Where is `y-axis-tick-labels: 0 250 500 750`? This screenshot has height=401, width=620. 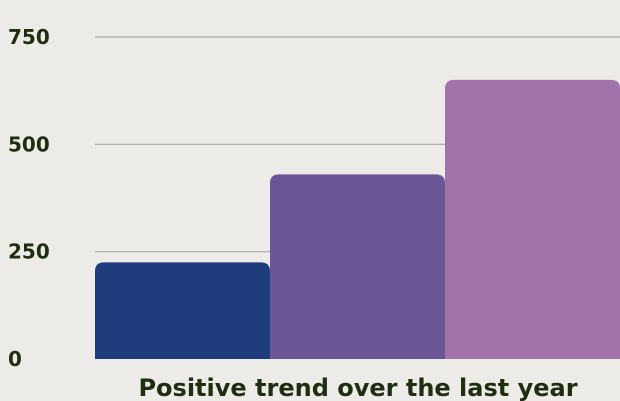
y-axis-tick-labels: 0 250 500 750 is located at coordinates (29, 198).